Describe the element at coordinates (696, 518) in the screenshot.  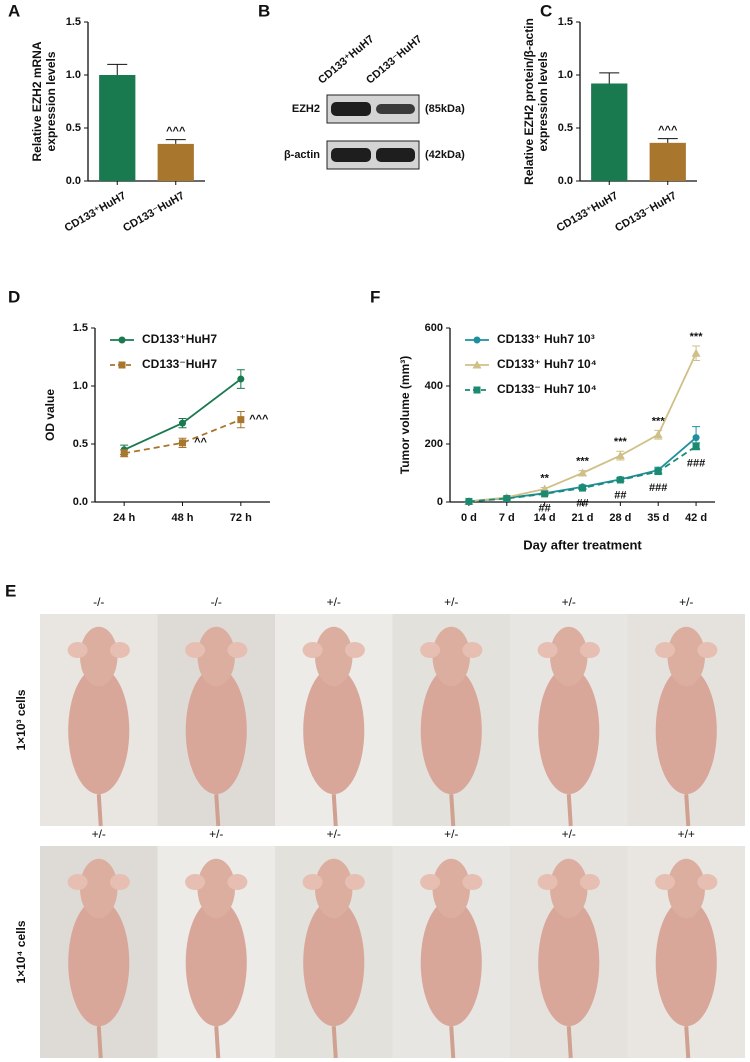
I see `x-tick-label: 42 d` at that location.